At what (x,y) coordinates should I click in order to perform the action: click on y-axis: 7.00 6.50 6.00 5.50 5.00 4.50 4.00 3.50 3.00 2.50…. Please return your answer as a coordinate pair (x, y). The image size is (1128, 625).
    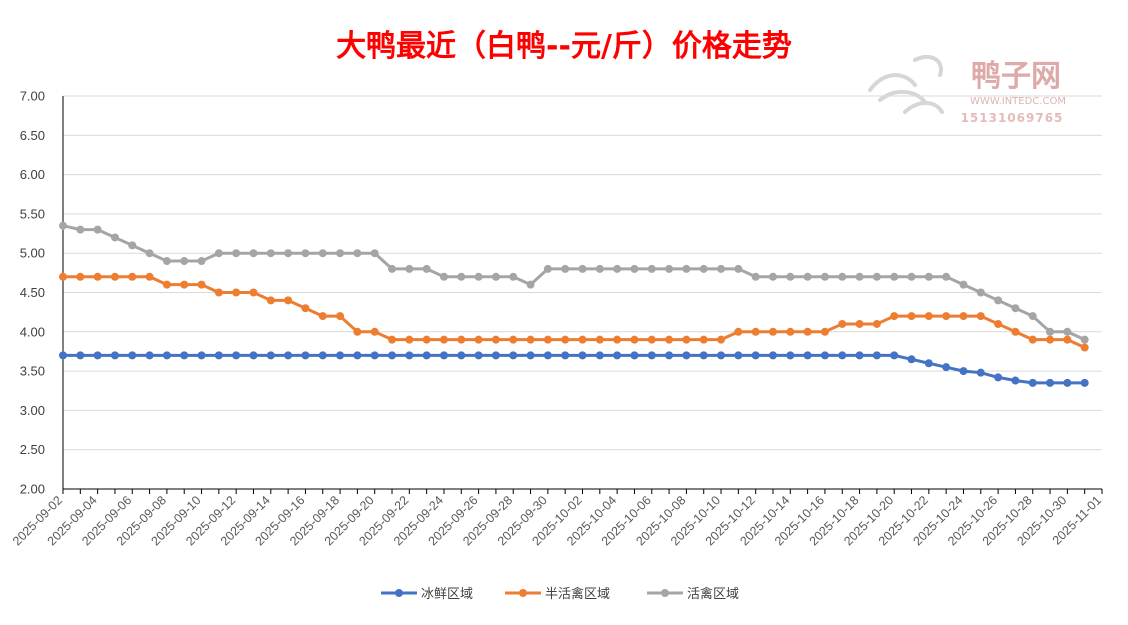
    Looking at the image, I should click on (42, 293).